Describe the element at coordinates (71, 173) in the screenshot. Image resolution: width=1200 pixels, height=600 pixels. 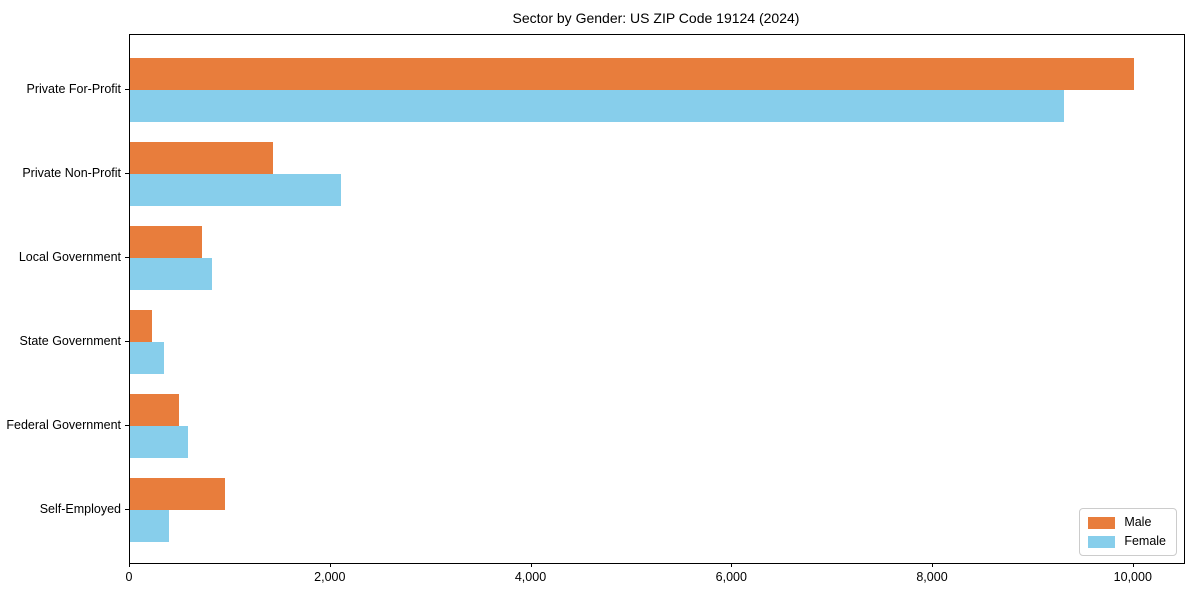
I see `y-tick-label: Private Non-Profit` at that location.